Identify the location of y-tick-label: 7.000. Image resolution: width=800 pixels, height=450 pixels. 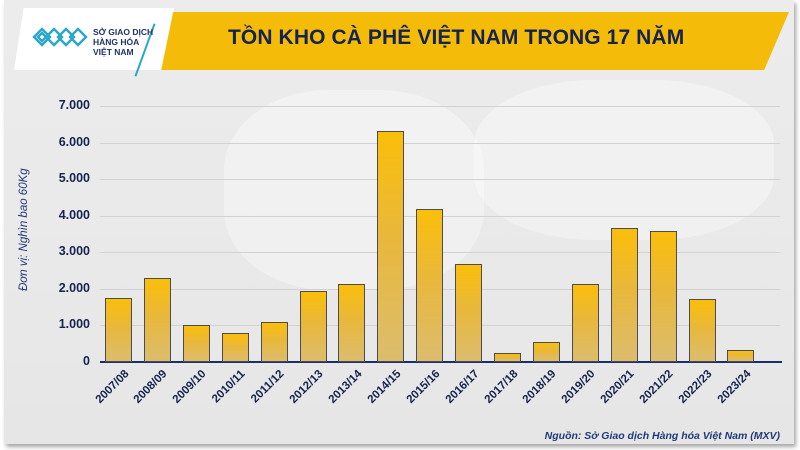
(74, 105).